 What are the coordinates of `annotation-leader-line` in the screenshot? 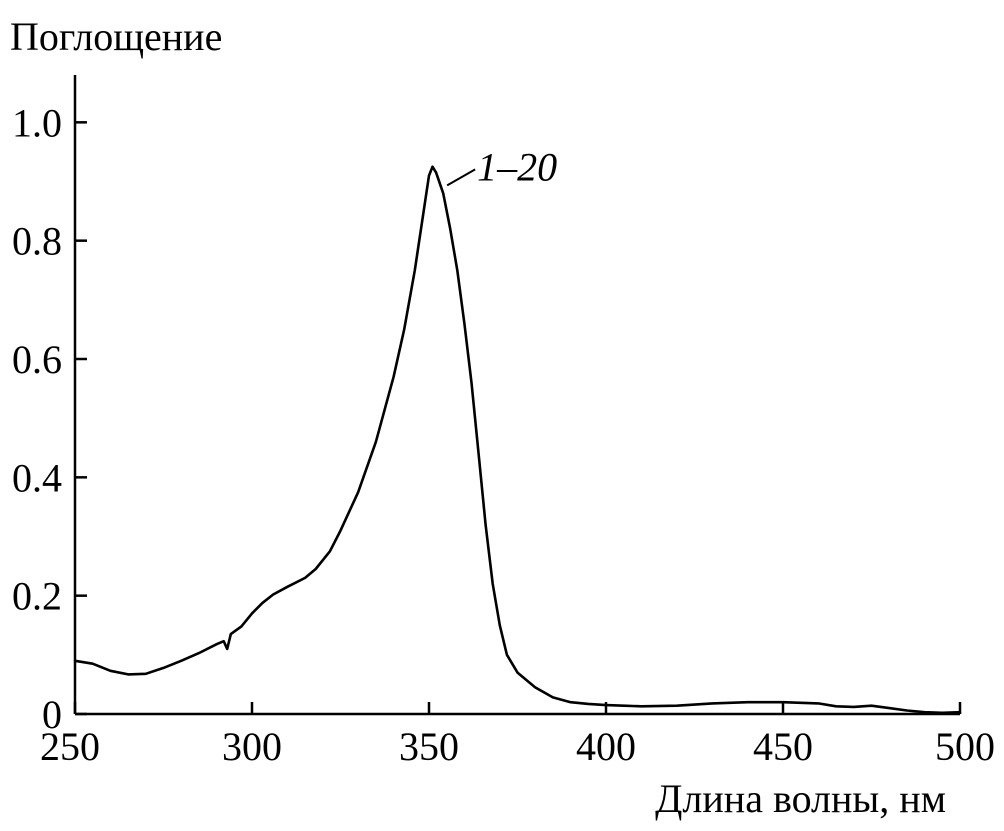 It's located at (461, 177).